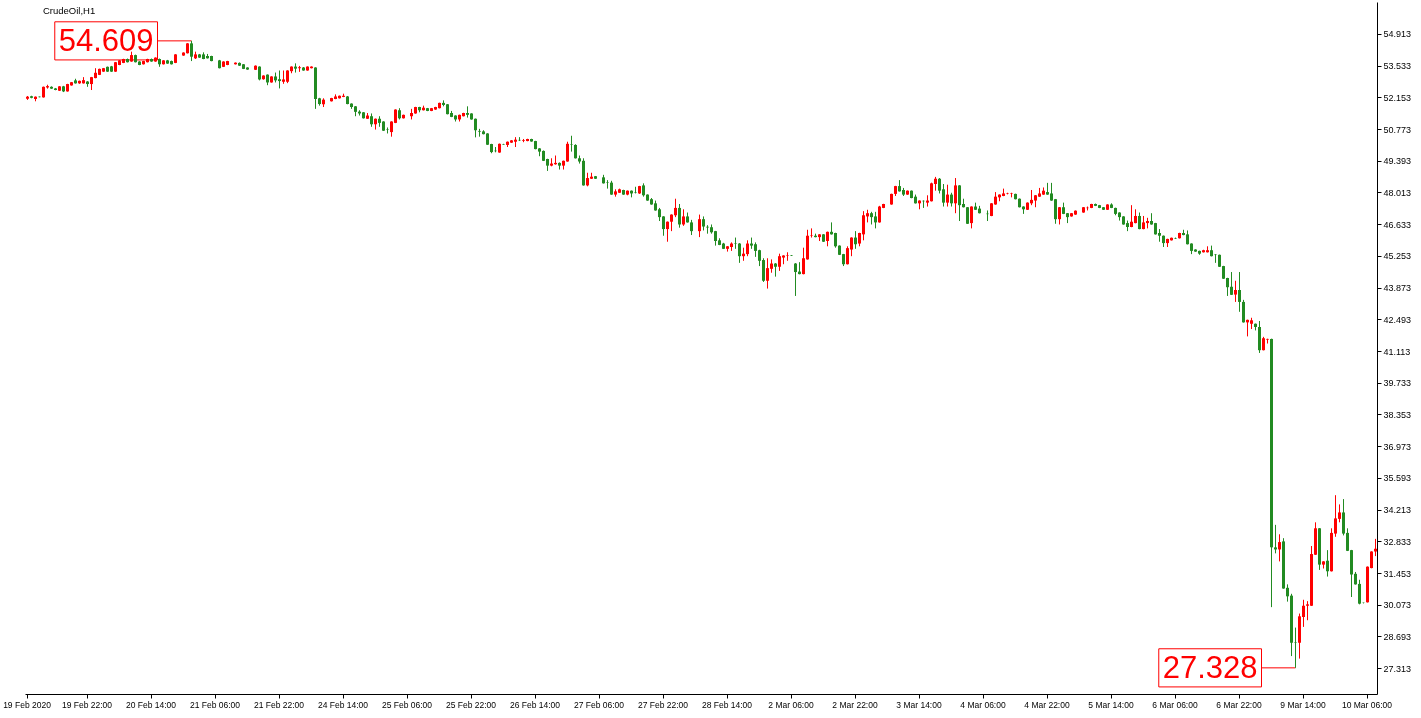  I want to click on chart-title: CrudeOil,H1, so click(69, 10).